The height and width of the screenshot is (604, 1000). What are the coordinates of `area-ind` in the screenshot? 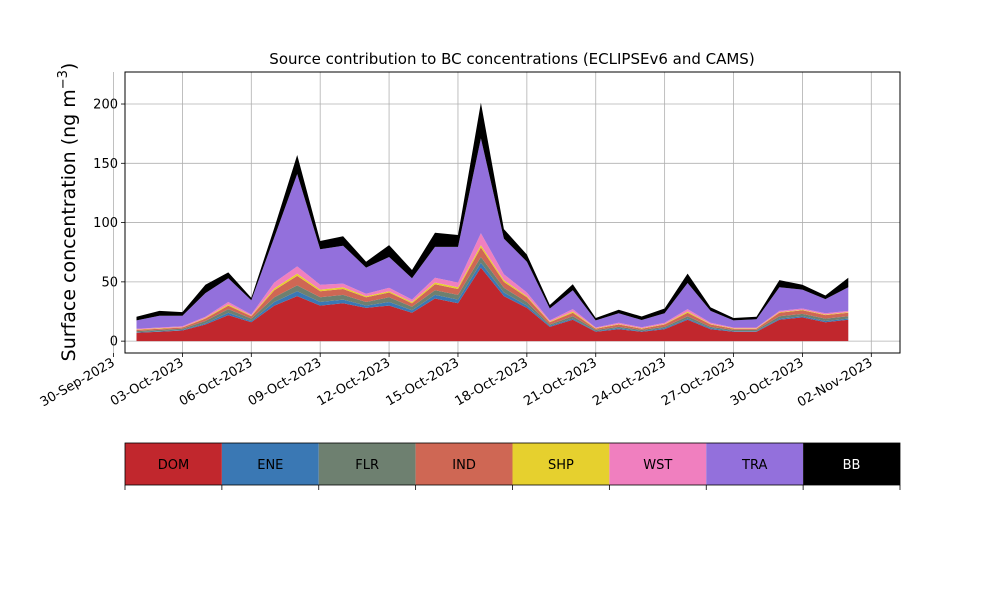 It's located at (492, 289).